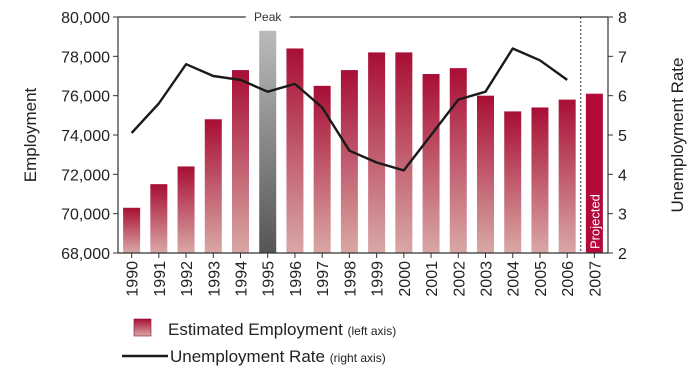 This screenshot has width=691, height=370. I want to click on x-tick-label: 1993, so click(214, 279).